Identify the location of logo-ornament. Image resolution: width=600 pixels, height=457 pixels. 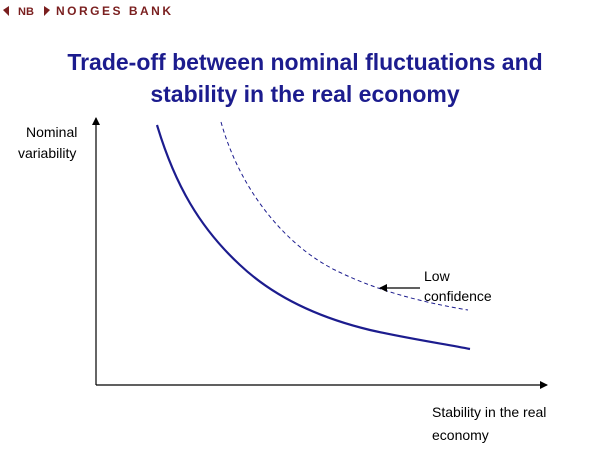
(26, 11).